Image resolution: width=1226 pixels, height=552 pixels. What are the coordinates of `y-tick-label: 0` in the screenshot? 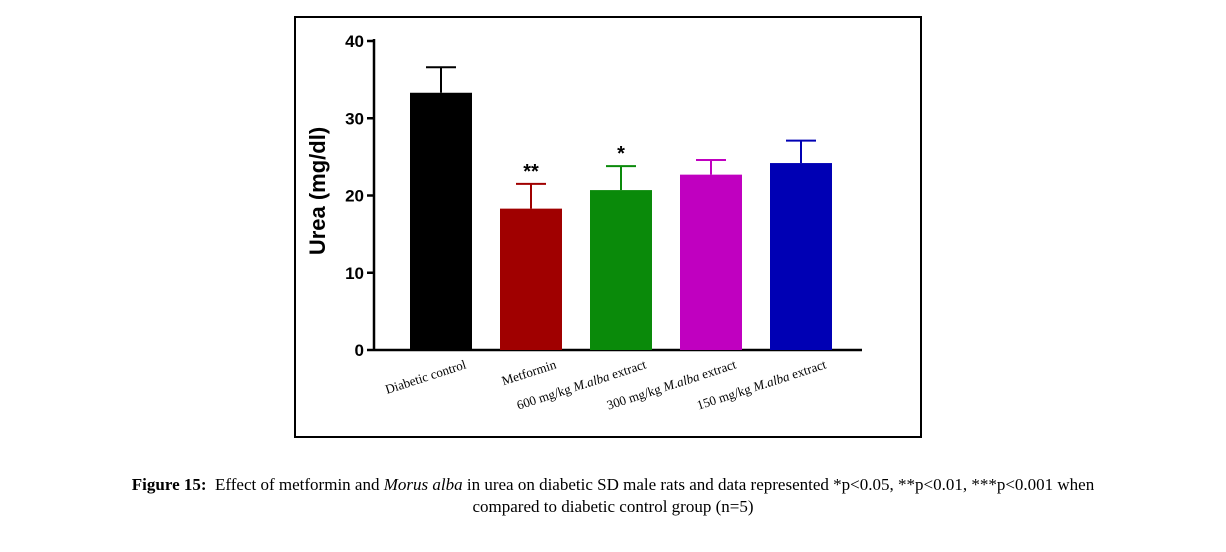 It's located at (359, 350).